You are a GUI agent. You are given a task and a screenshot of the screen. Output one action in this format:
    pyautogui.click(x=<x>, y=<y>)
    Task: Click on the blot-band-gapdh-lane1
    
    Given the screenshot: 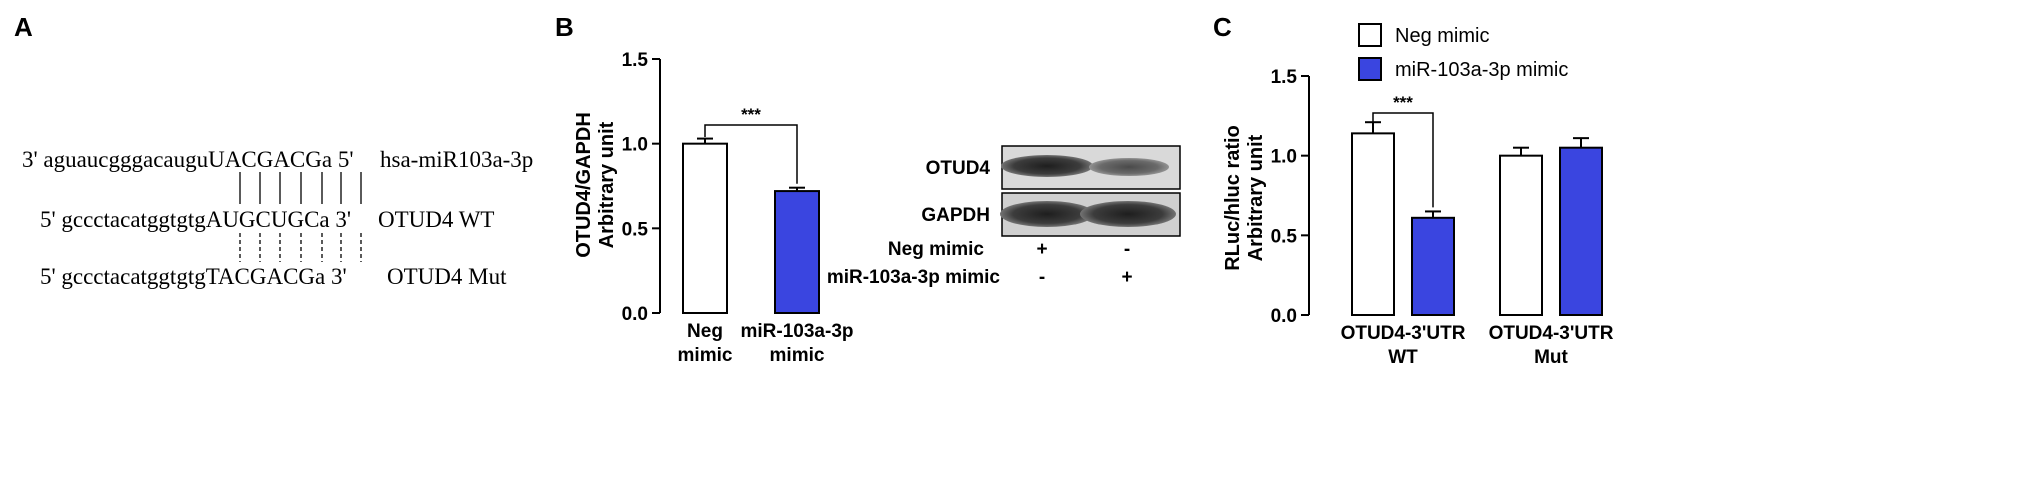 What is the action you would take?
    pyautogui.click(x=1047, y=214)
    